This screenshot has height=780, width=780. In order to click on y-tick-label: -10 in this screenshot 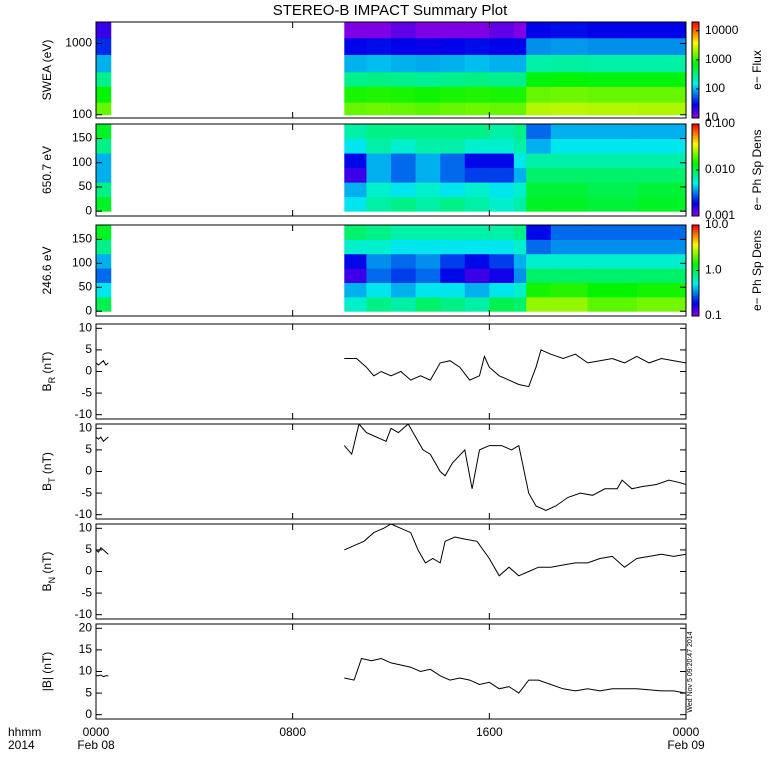, I will do `click(84, 614)`.